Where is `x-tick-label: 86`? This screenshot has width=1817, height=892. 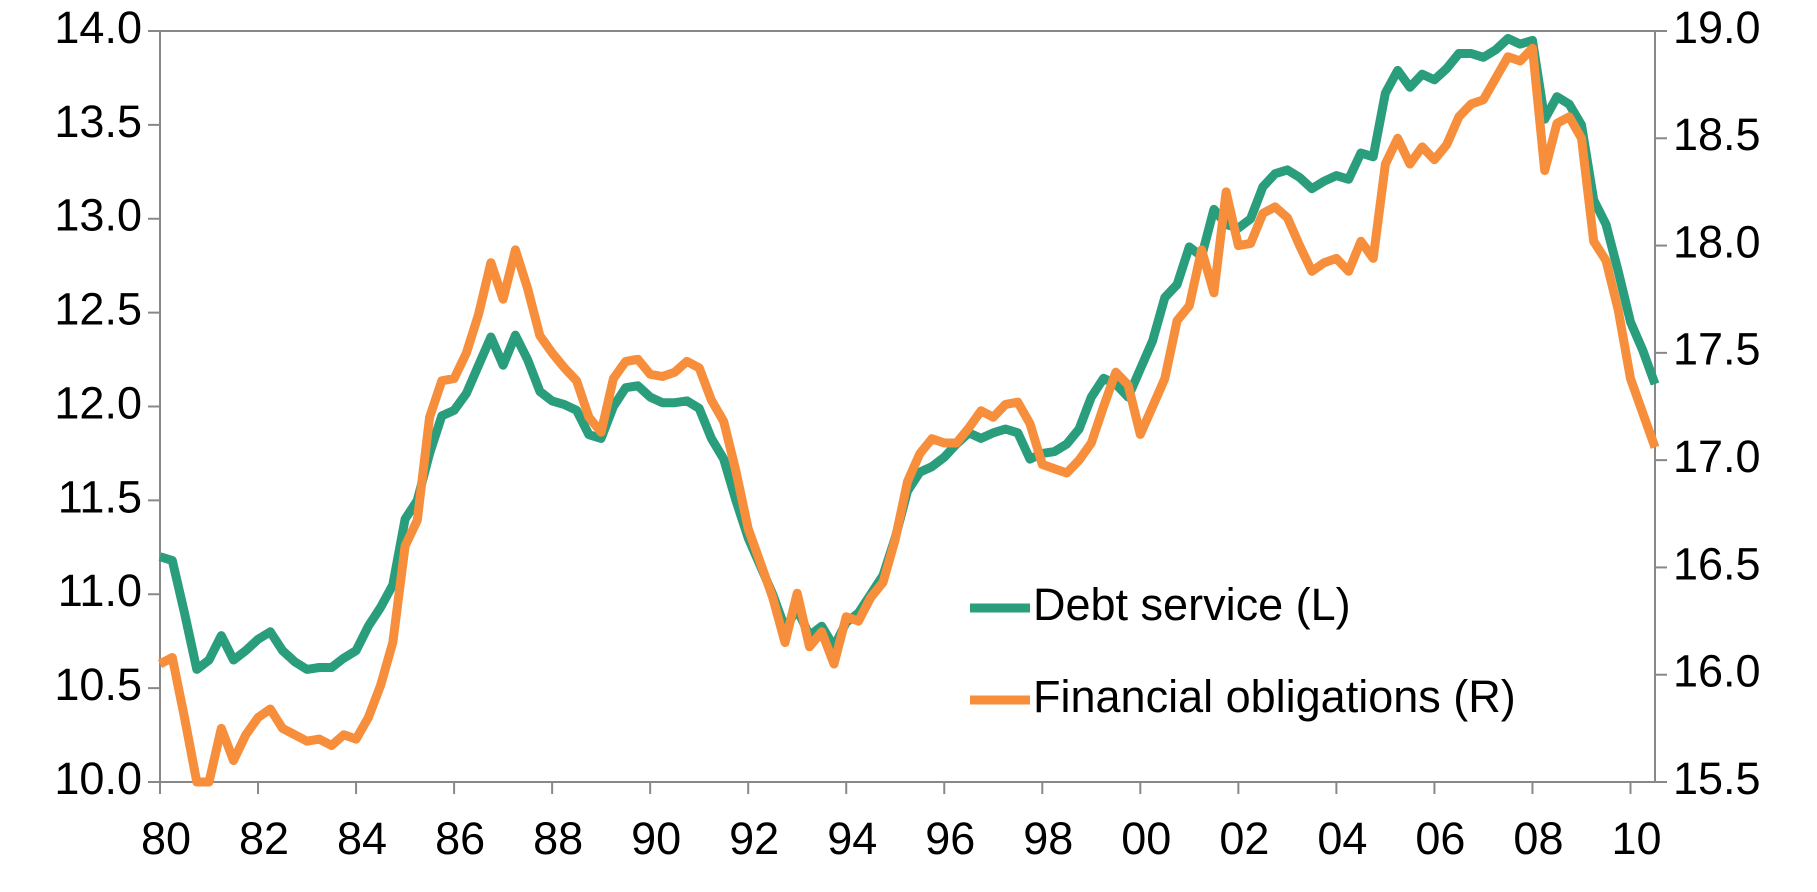 x-tick-label: 86 is located at coordinates (460, 838).